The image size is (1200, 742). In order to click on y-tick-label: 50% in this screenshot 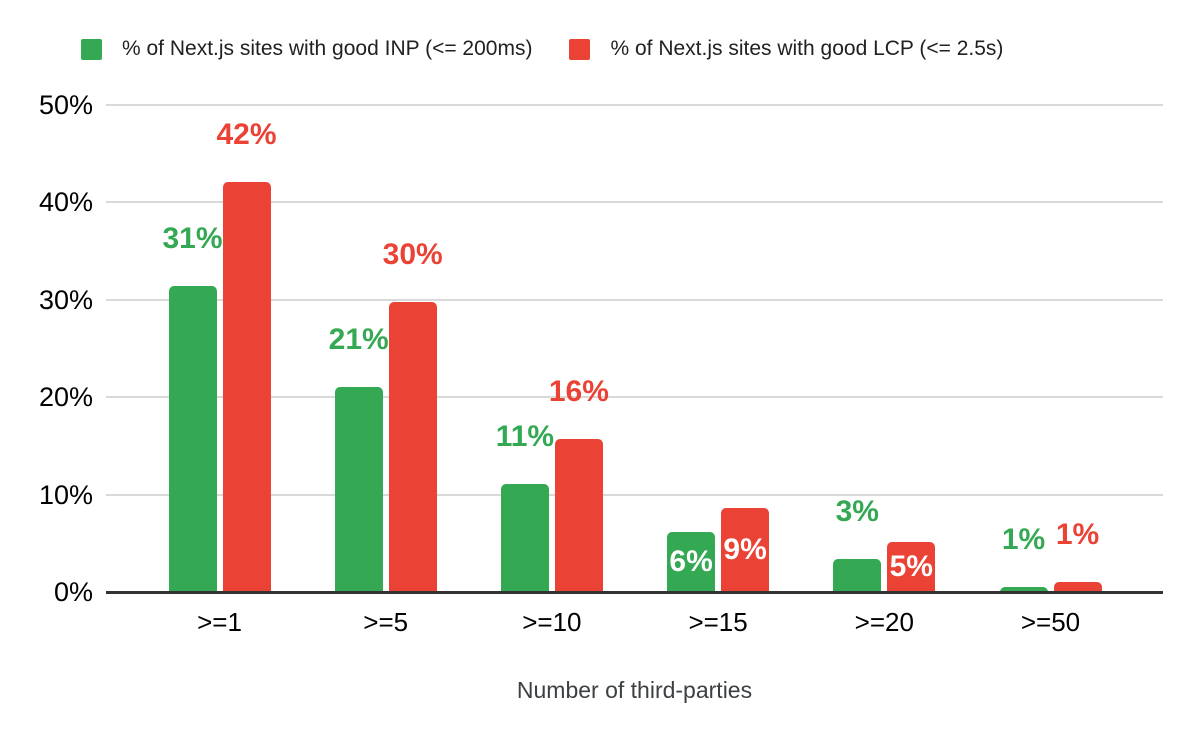, I will do `click(65, 105)`.